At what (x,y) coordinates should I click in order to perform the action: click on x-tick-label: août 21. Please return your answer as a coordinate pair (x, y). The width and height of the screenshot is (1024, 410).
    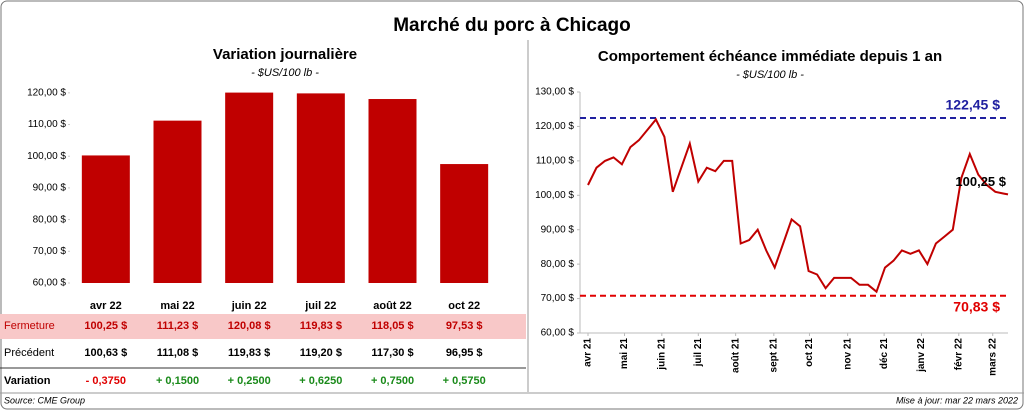
    Looking at the image, I should click on (735, 355).